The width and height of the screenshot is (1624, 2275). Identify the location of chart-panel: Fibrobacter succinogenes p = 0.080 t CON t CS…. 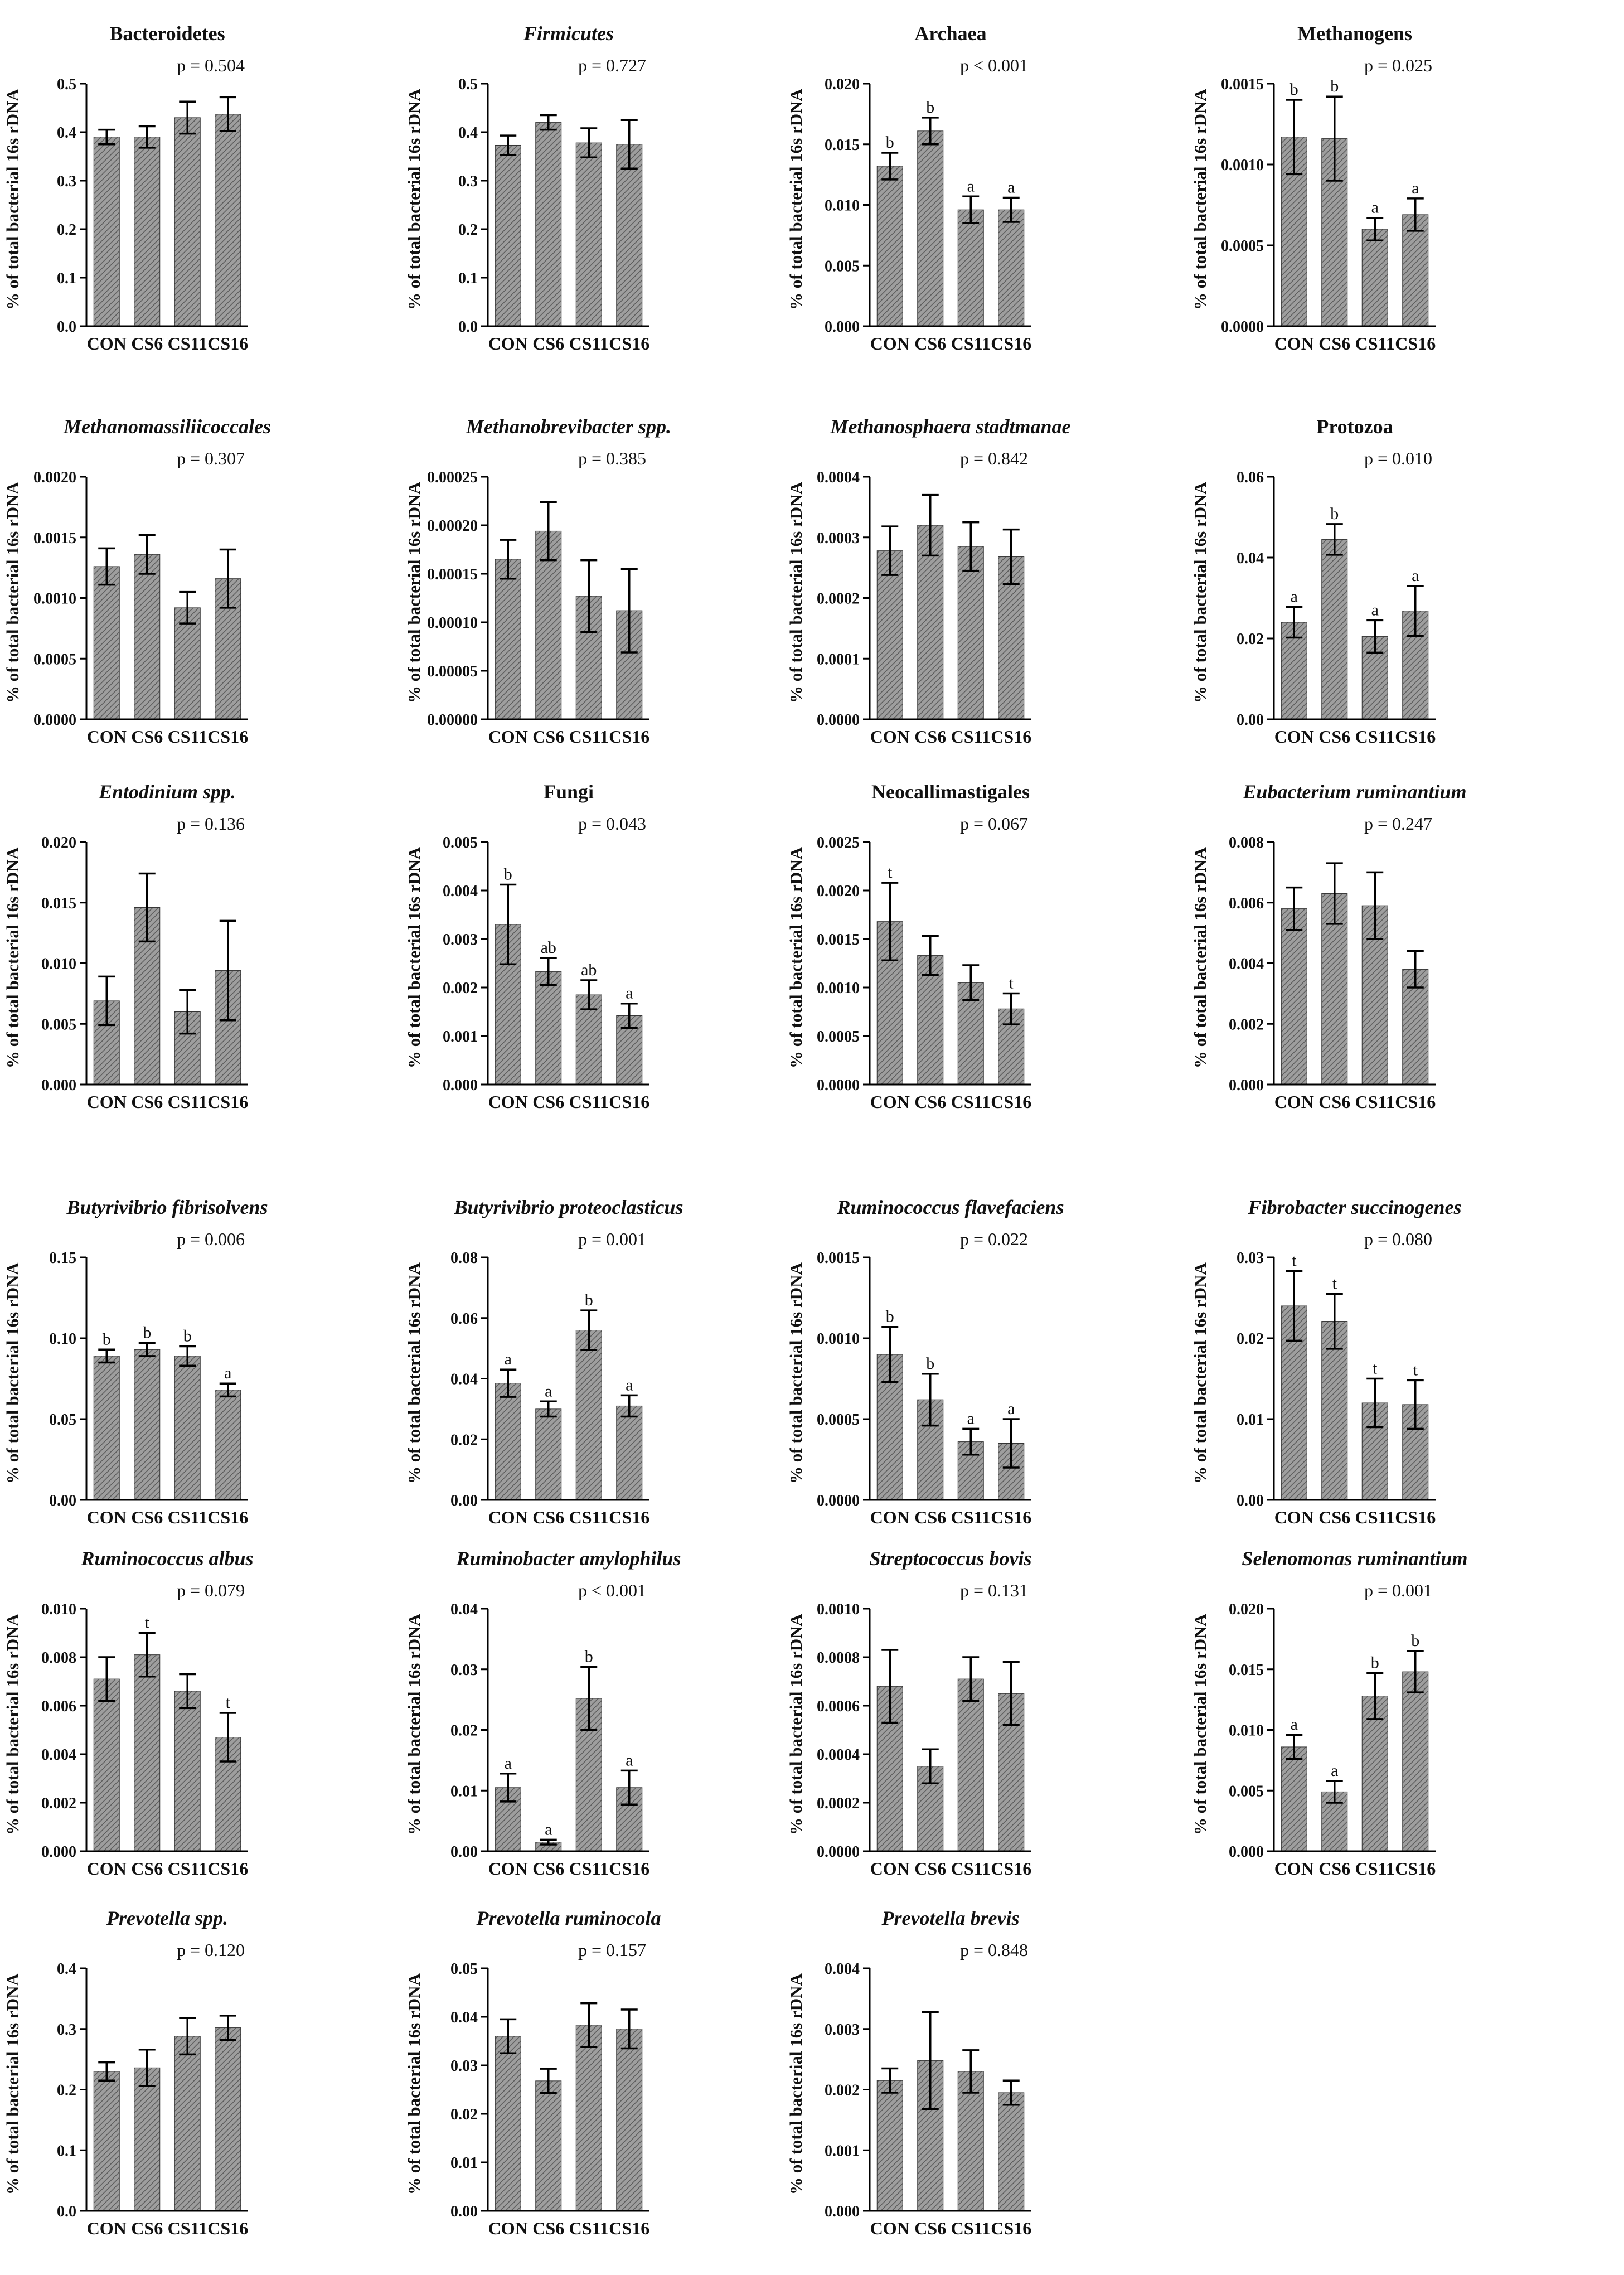
(1326, 1361).